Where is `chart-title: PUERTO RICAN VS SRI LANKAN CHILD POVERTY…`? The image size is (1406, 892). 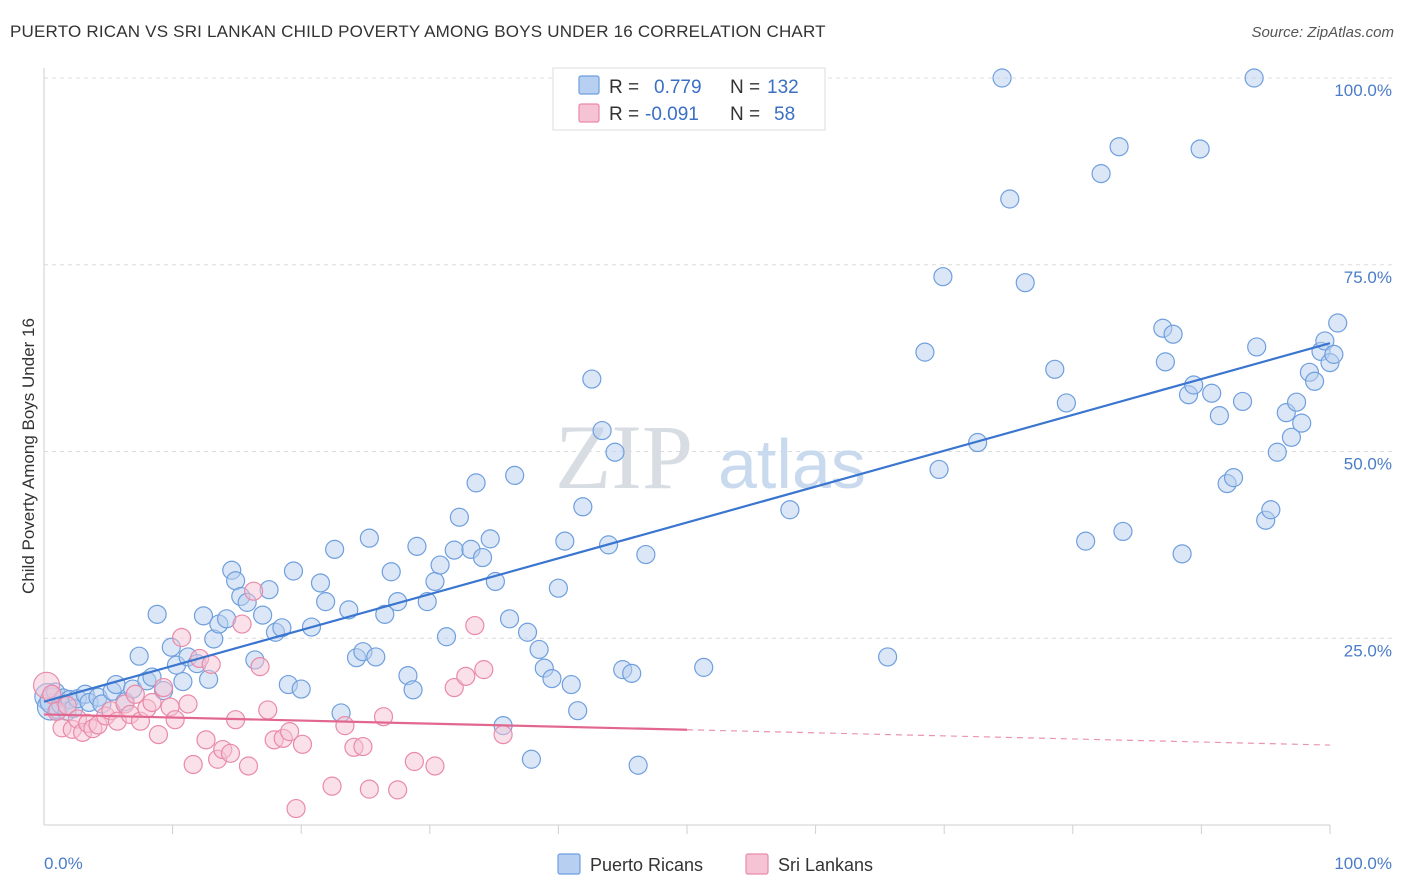
chart-title: PUERTO RICAN VS SRI LANKAN CHILD POVERTY… is located at coordinates (418, 31).